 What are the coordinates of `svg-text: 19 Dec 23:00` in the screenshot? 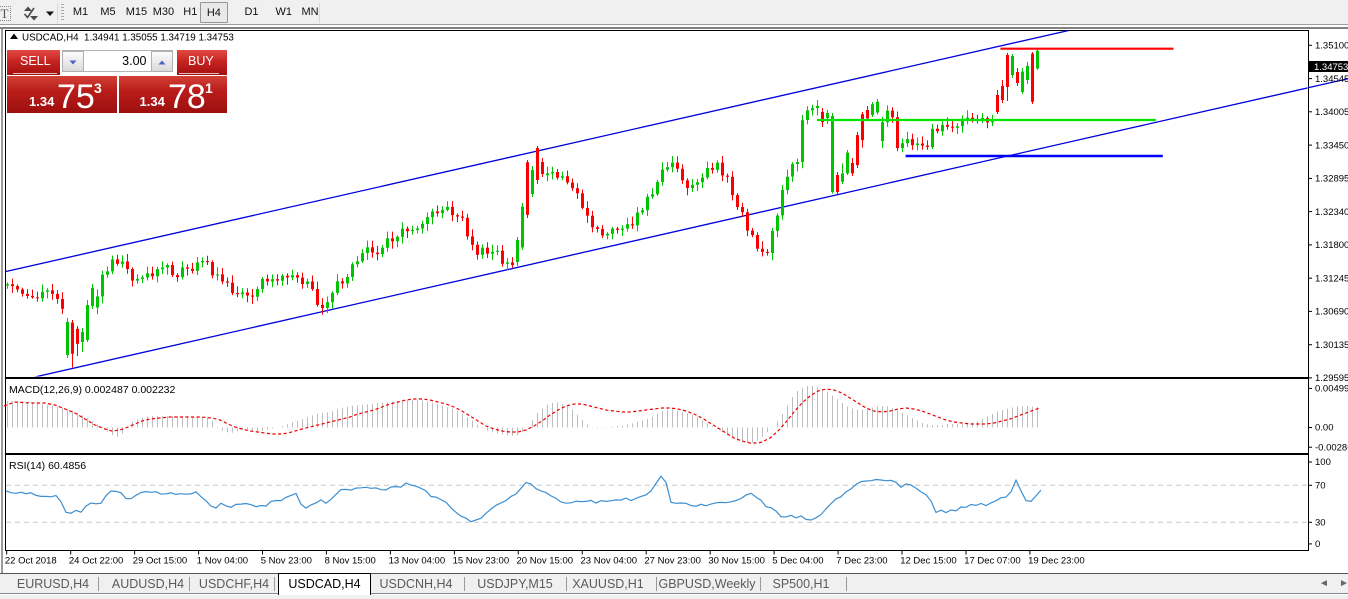 It's located at (1056, 561).